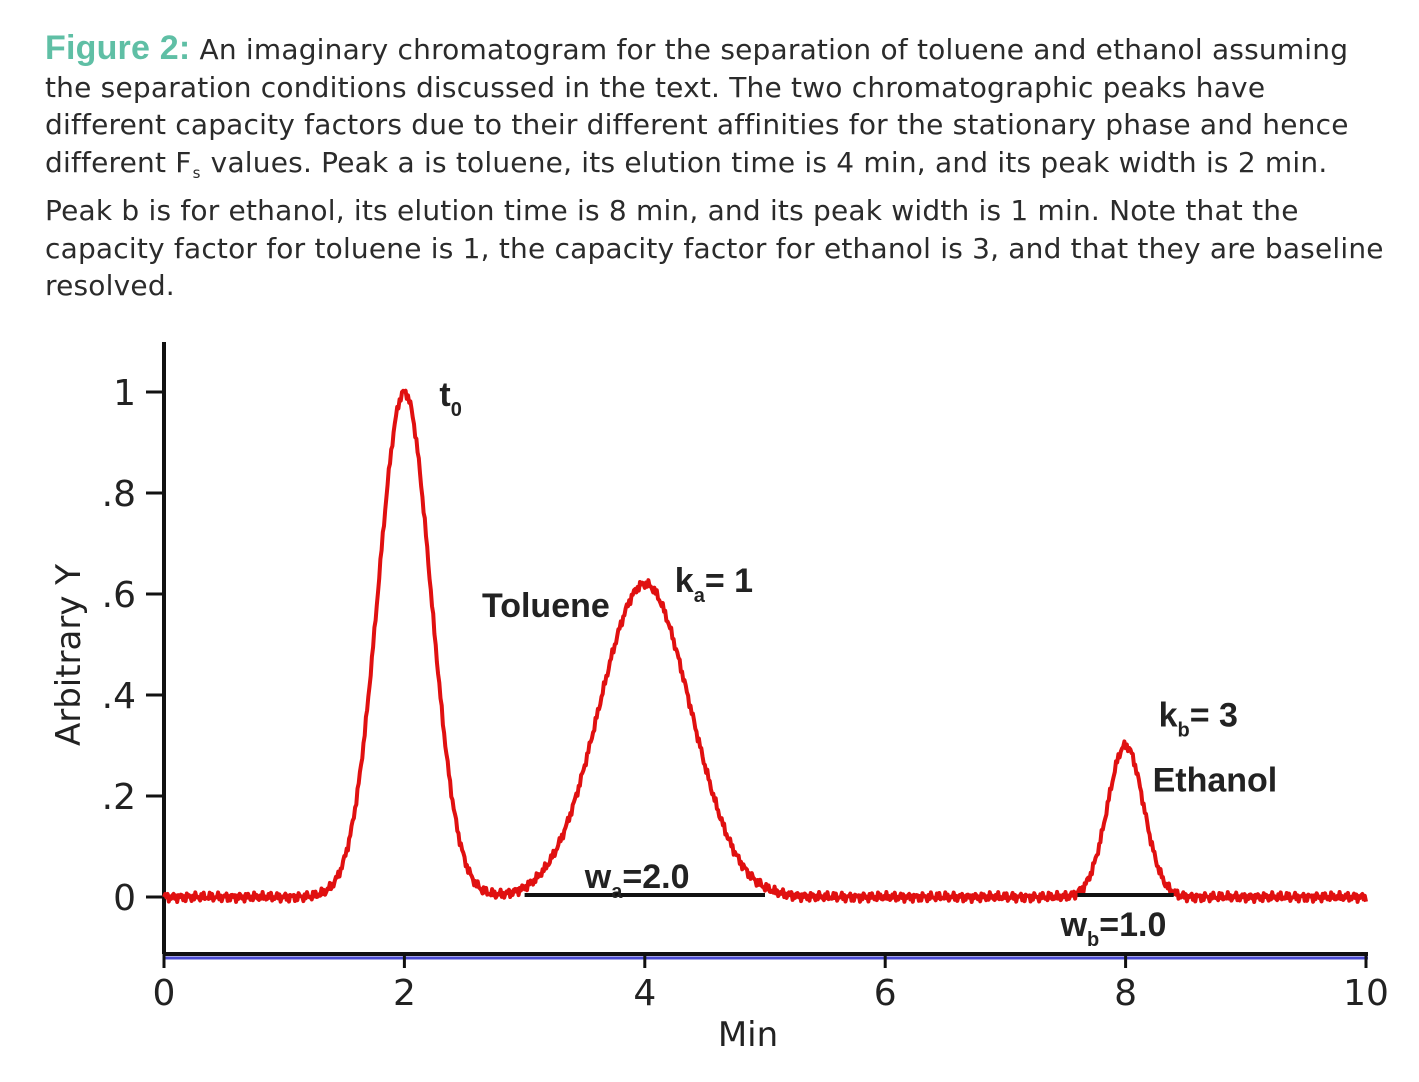 This screenshot has width=1419, height=1082. I want to click on caption-subscript: s, so click(196, 172).